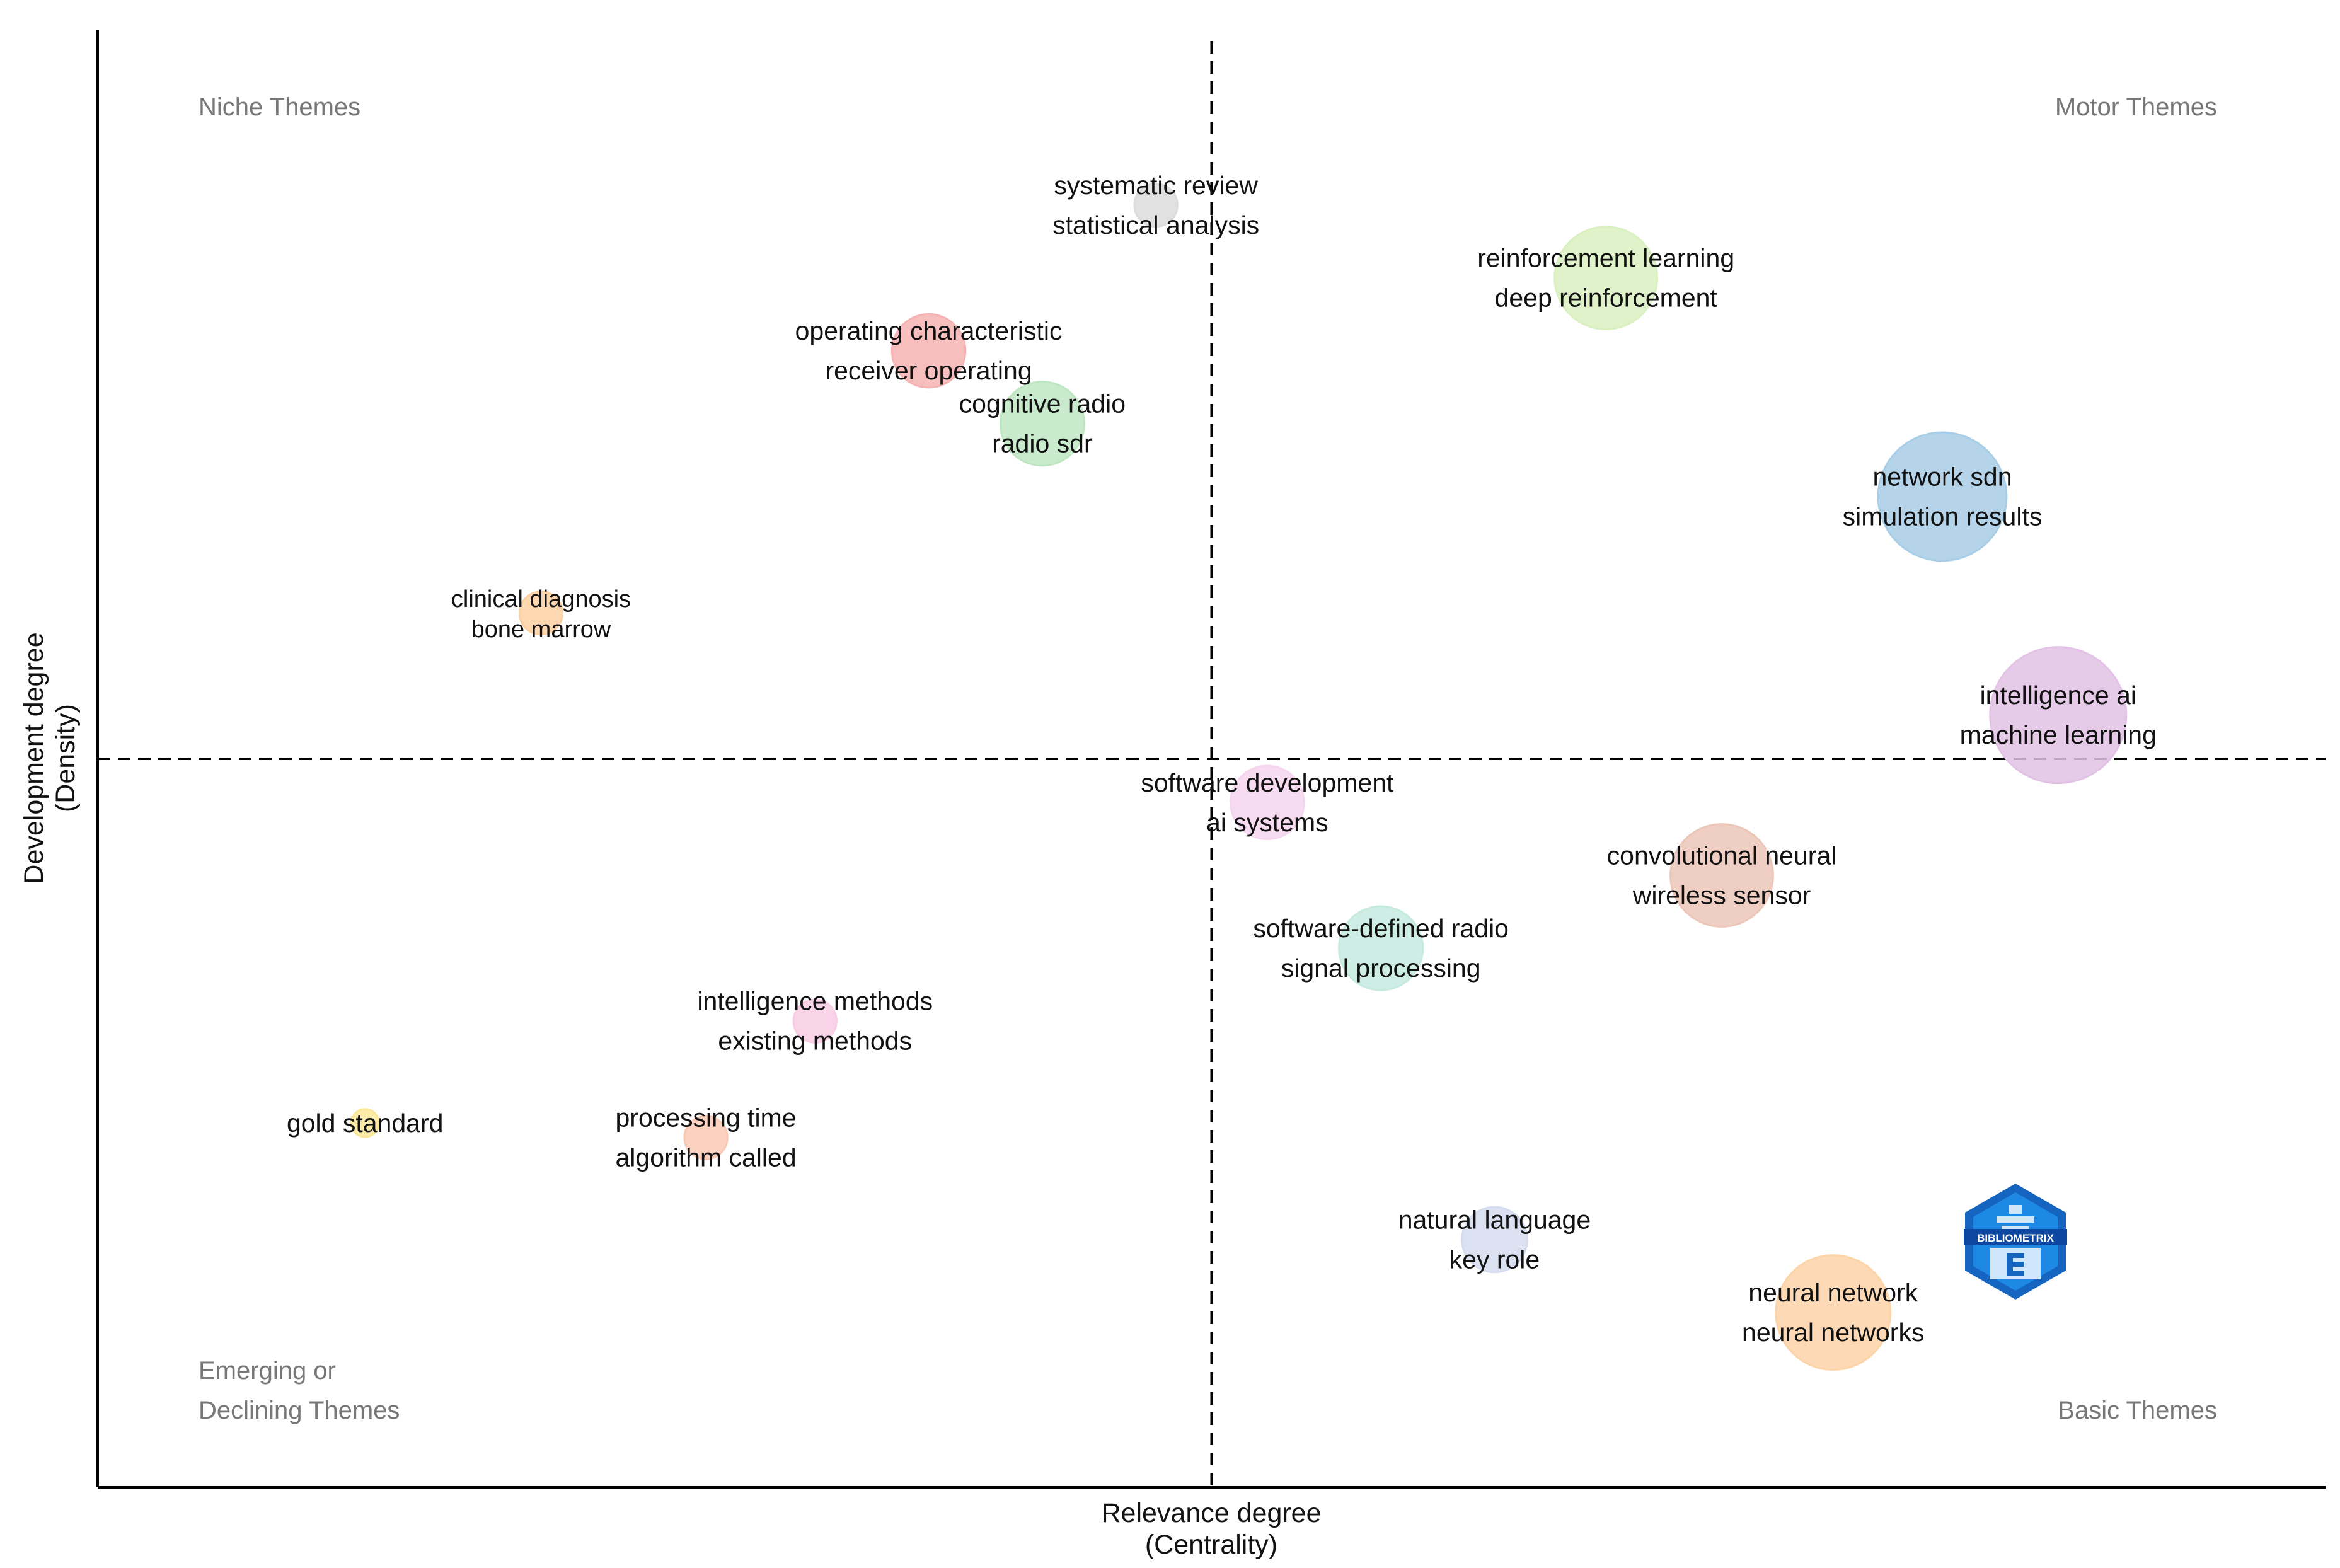 This screenshot has height=1568, width=2340. I want to click on quadrant-label-emerging: Emerging or, so click(267, 1371).